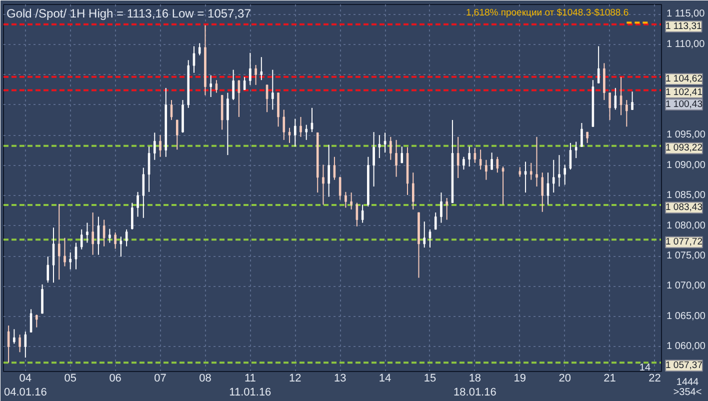 Image resolution: width=708 pixels, height=401 pixels. Describe the element at coordinates (686, 346) in the screenshot. I see `y-tick-label: 1 060,00` at that location.